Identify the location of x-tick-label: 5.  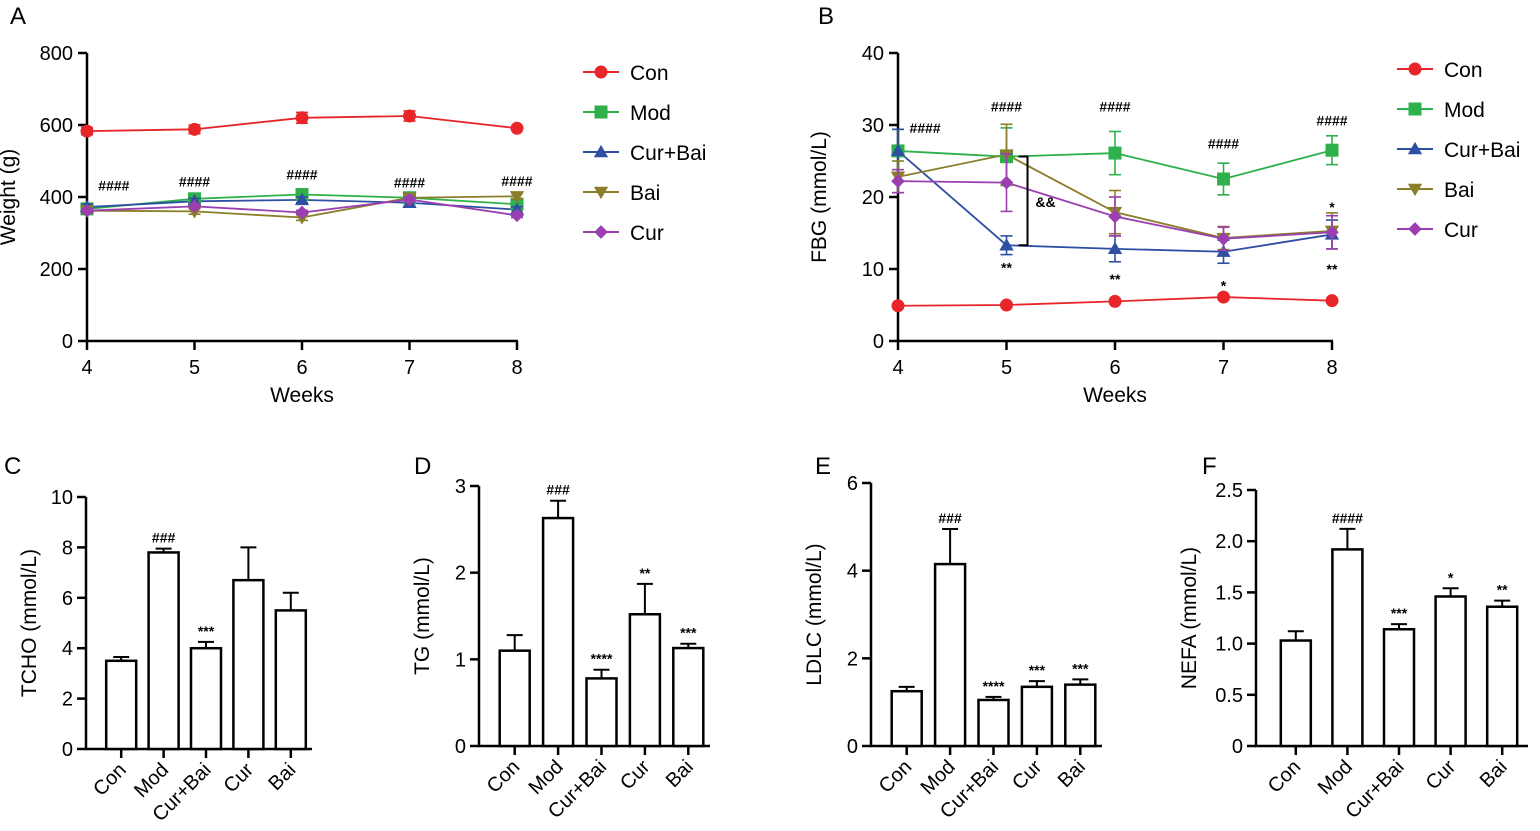
(194, 368).